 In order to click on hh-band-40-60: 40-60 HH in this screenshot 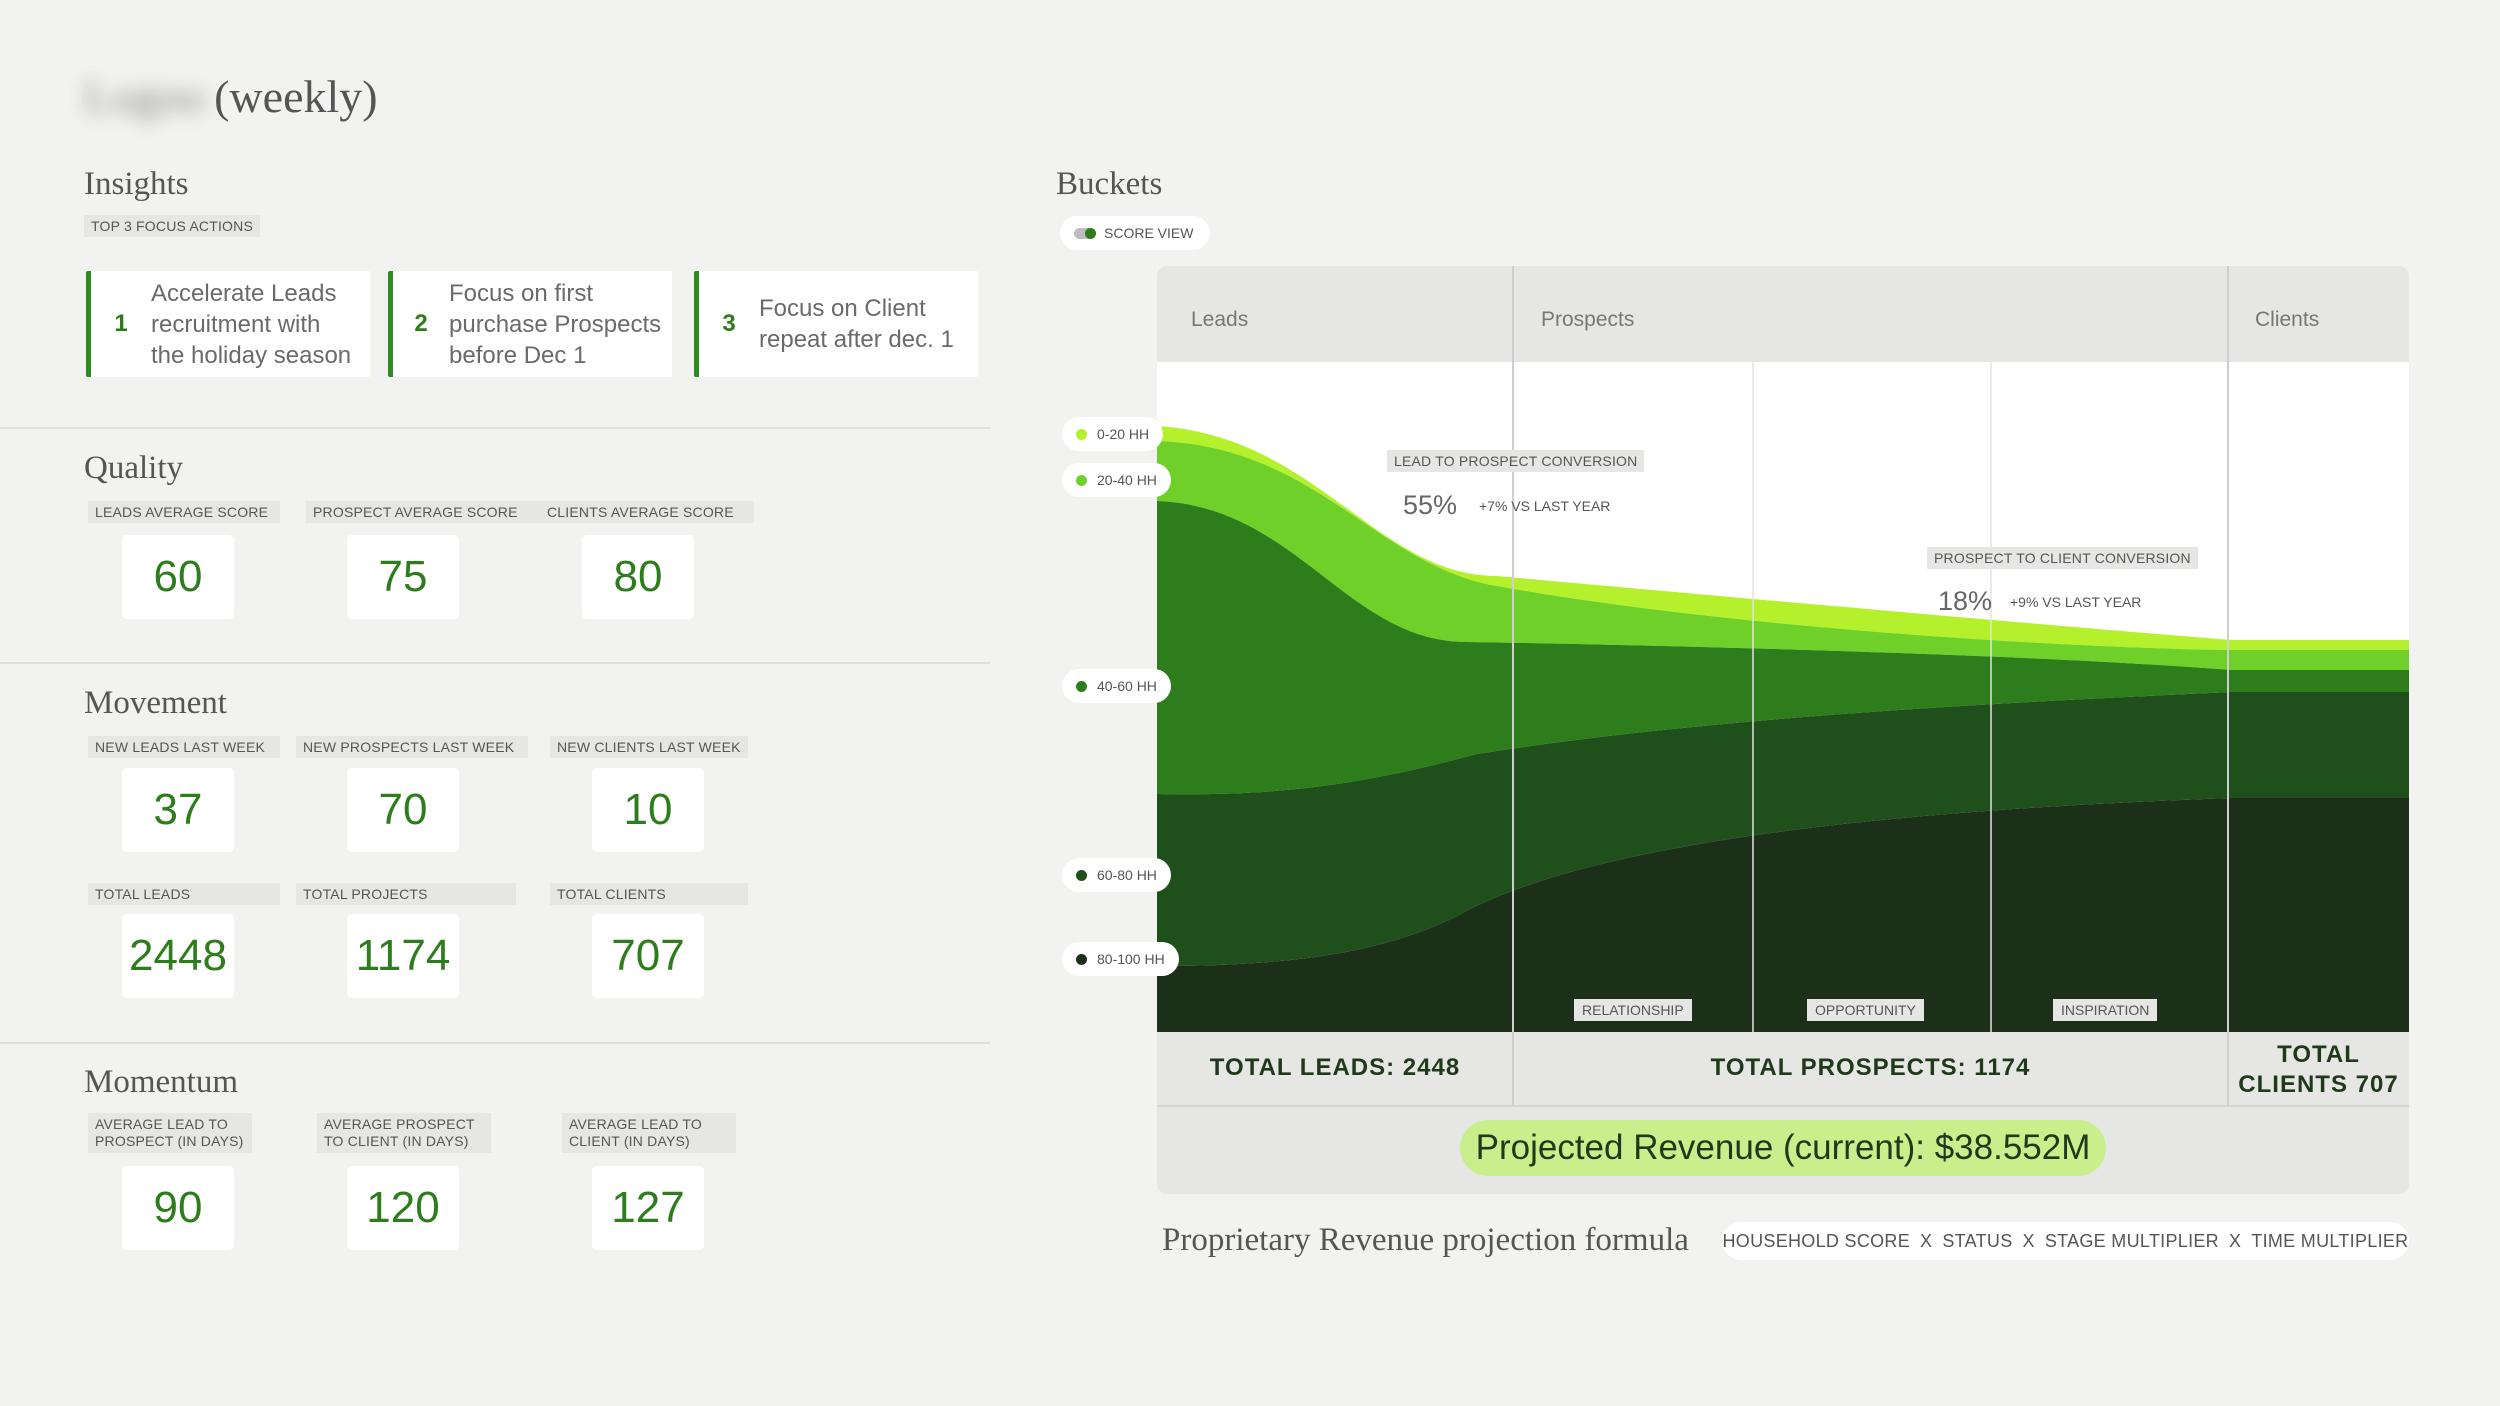, I will do `click(1116, 686)`.